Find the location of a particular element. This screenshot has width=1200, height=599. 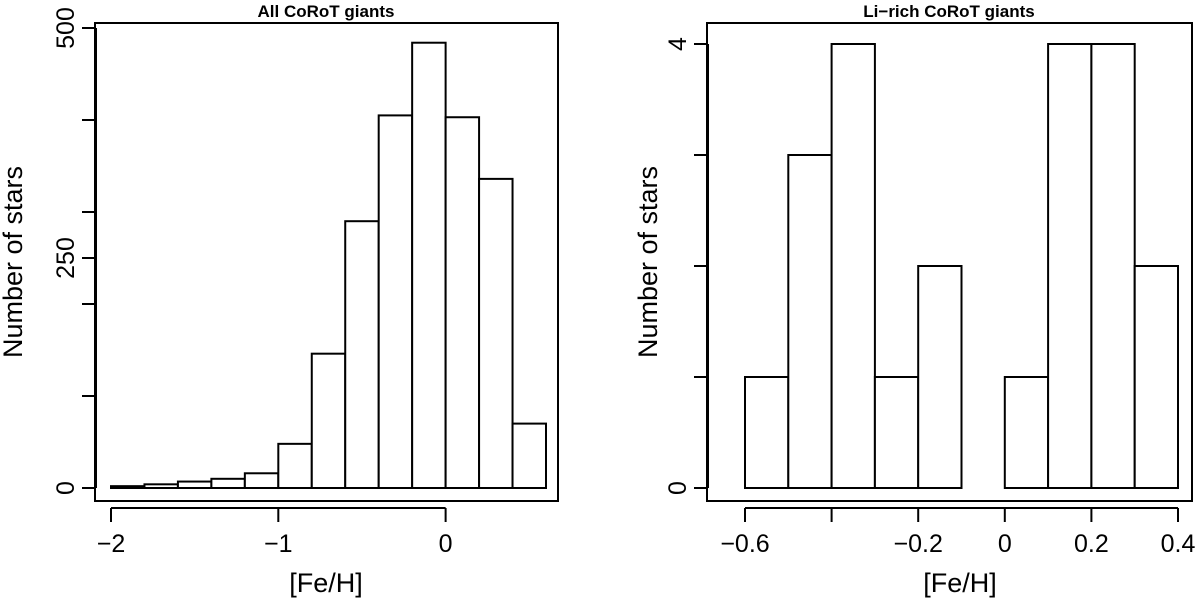

x-tick-label: 0.2 is located at coordinates (1091, 544).